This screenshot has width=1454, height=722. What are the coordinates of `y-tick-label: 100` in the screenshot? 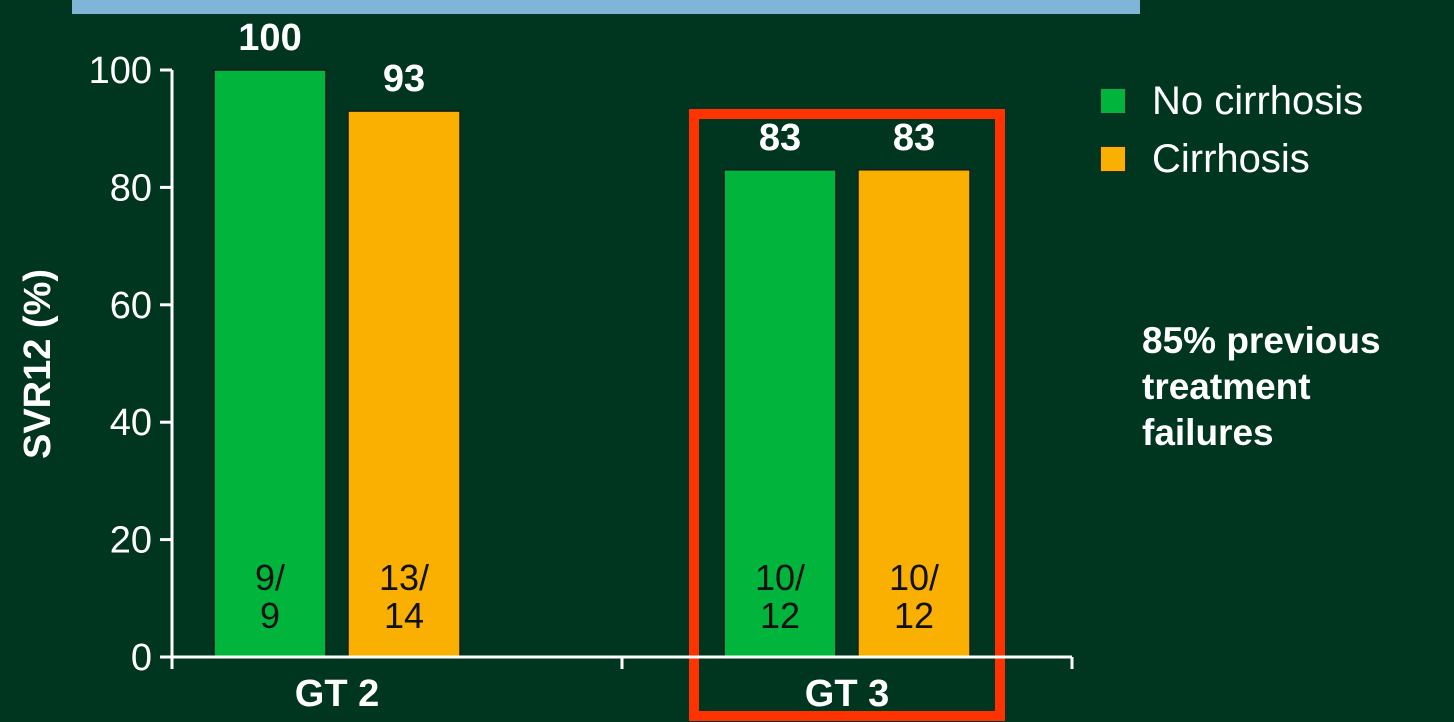 It's located at (120, 71).